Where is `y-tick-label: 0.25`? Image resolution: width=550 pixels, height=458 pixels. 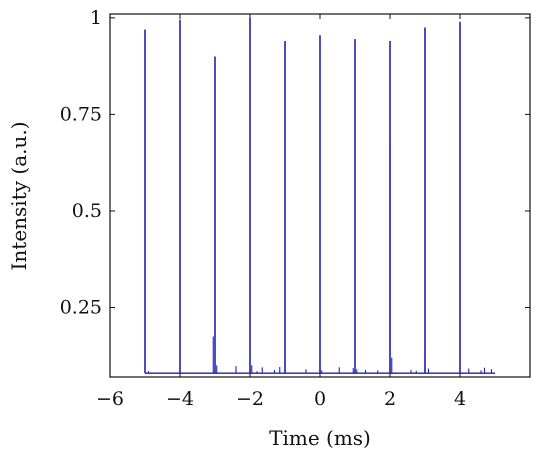
y-tick-label: 0.25 is located at coordinates (81, 307).